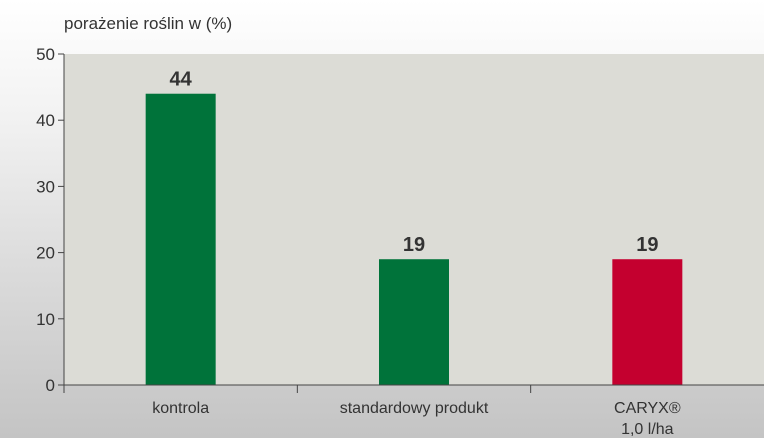  I want to click on y-axis-label: porażenie roślin w (%), so click(148, 23).